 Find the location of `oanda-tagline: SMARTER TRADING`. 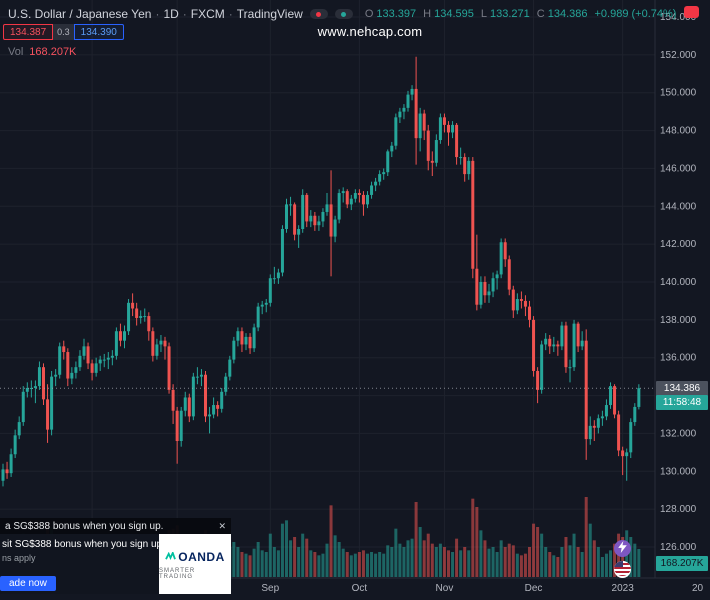

oanda-tagline: SMARTER TRADING is located at coordinates (177, 574).